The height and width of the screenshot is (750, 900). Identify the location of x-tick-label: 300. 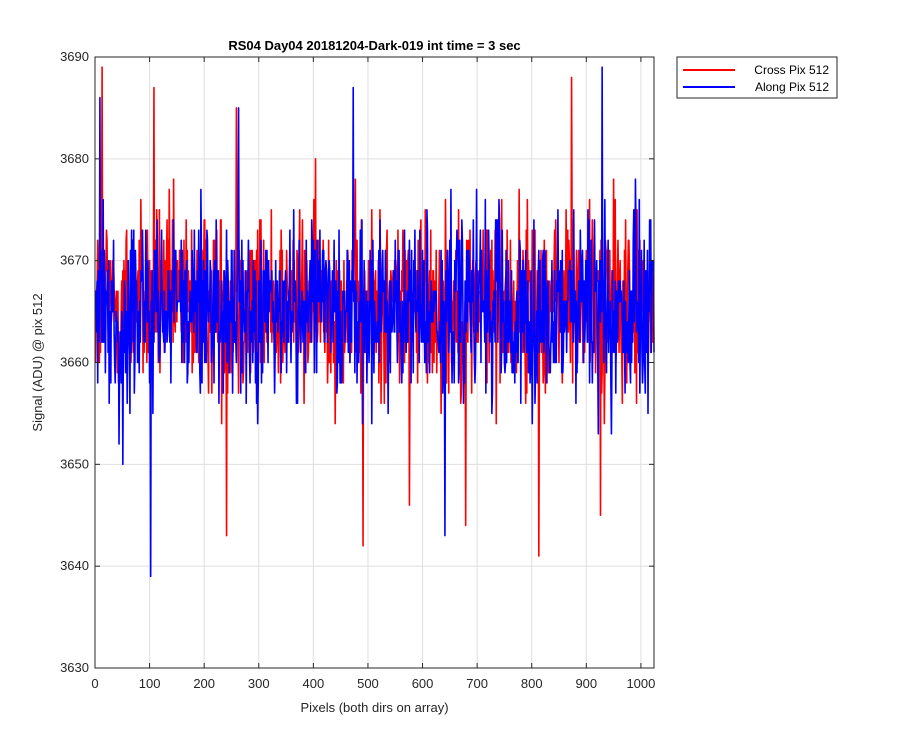
(259, 683).